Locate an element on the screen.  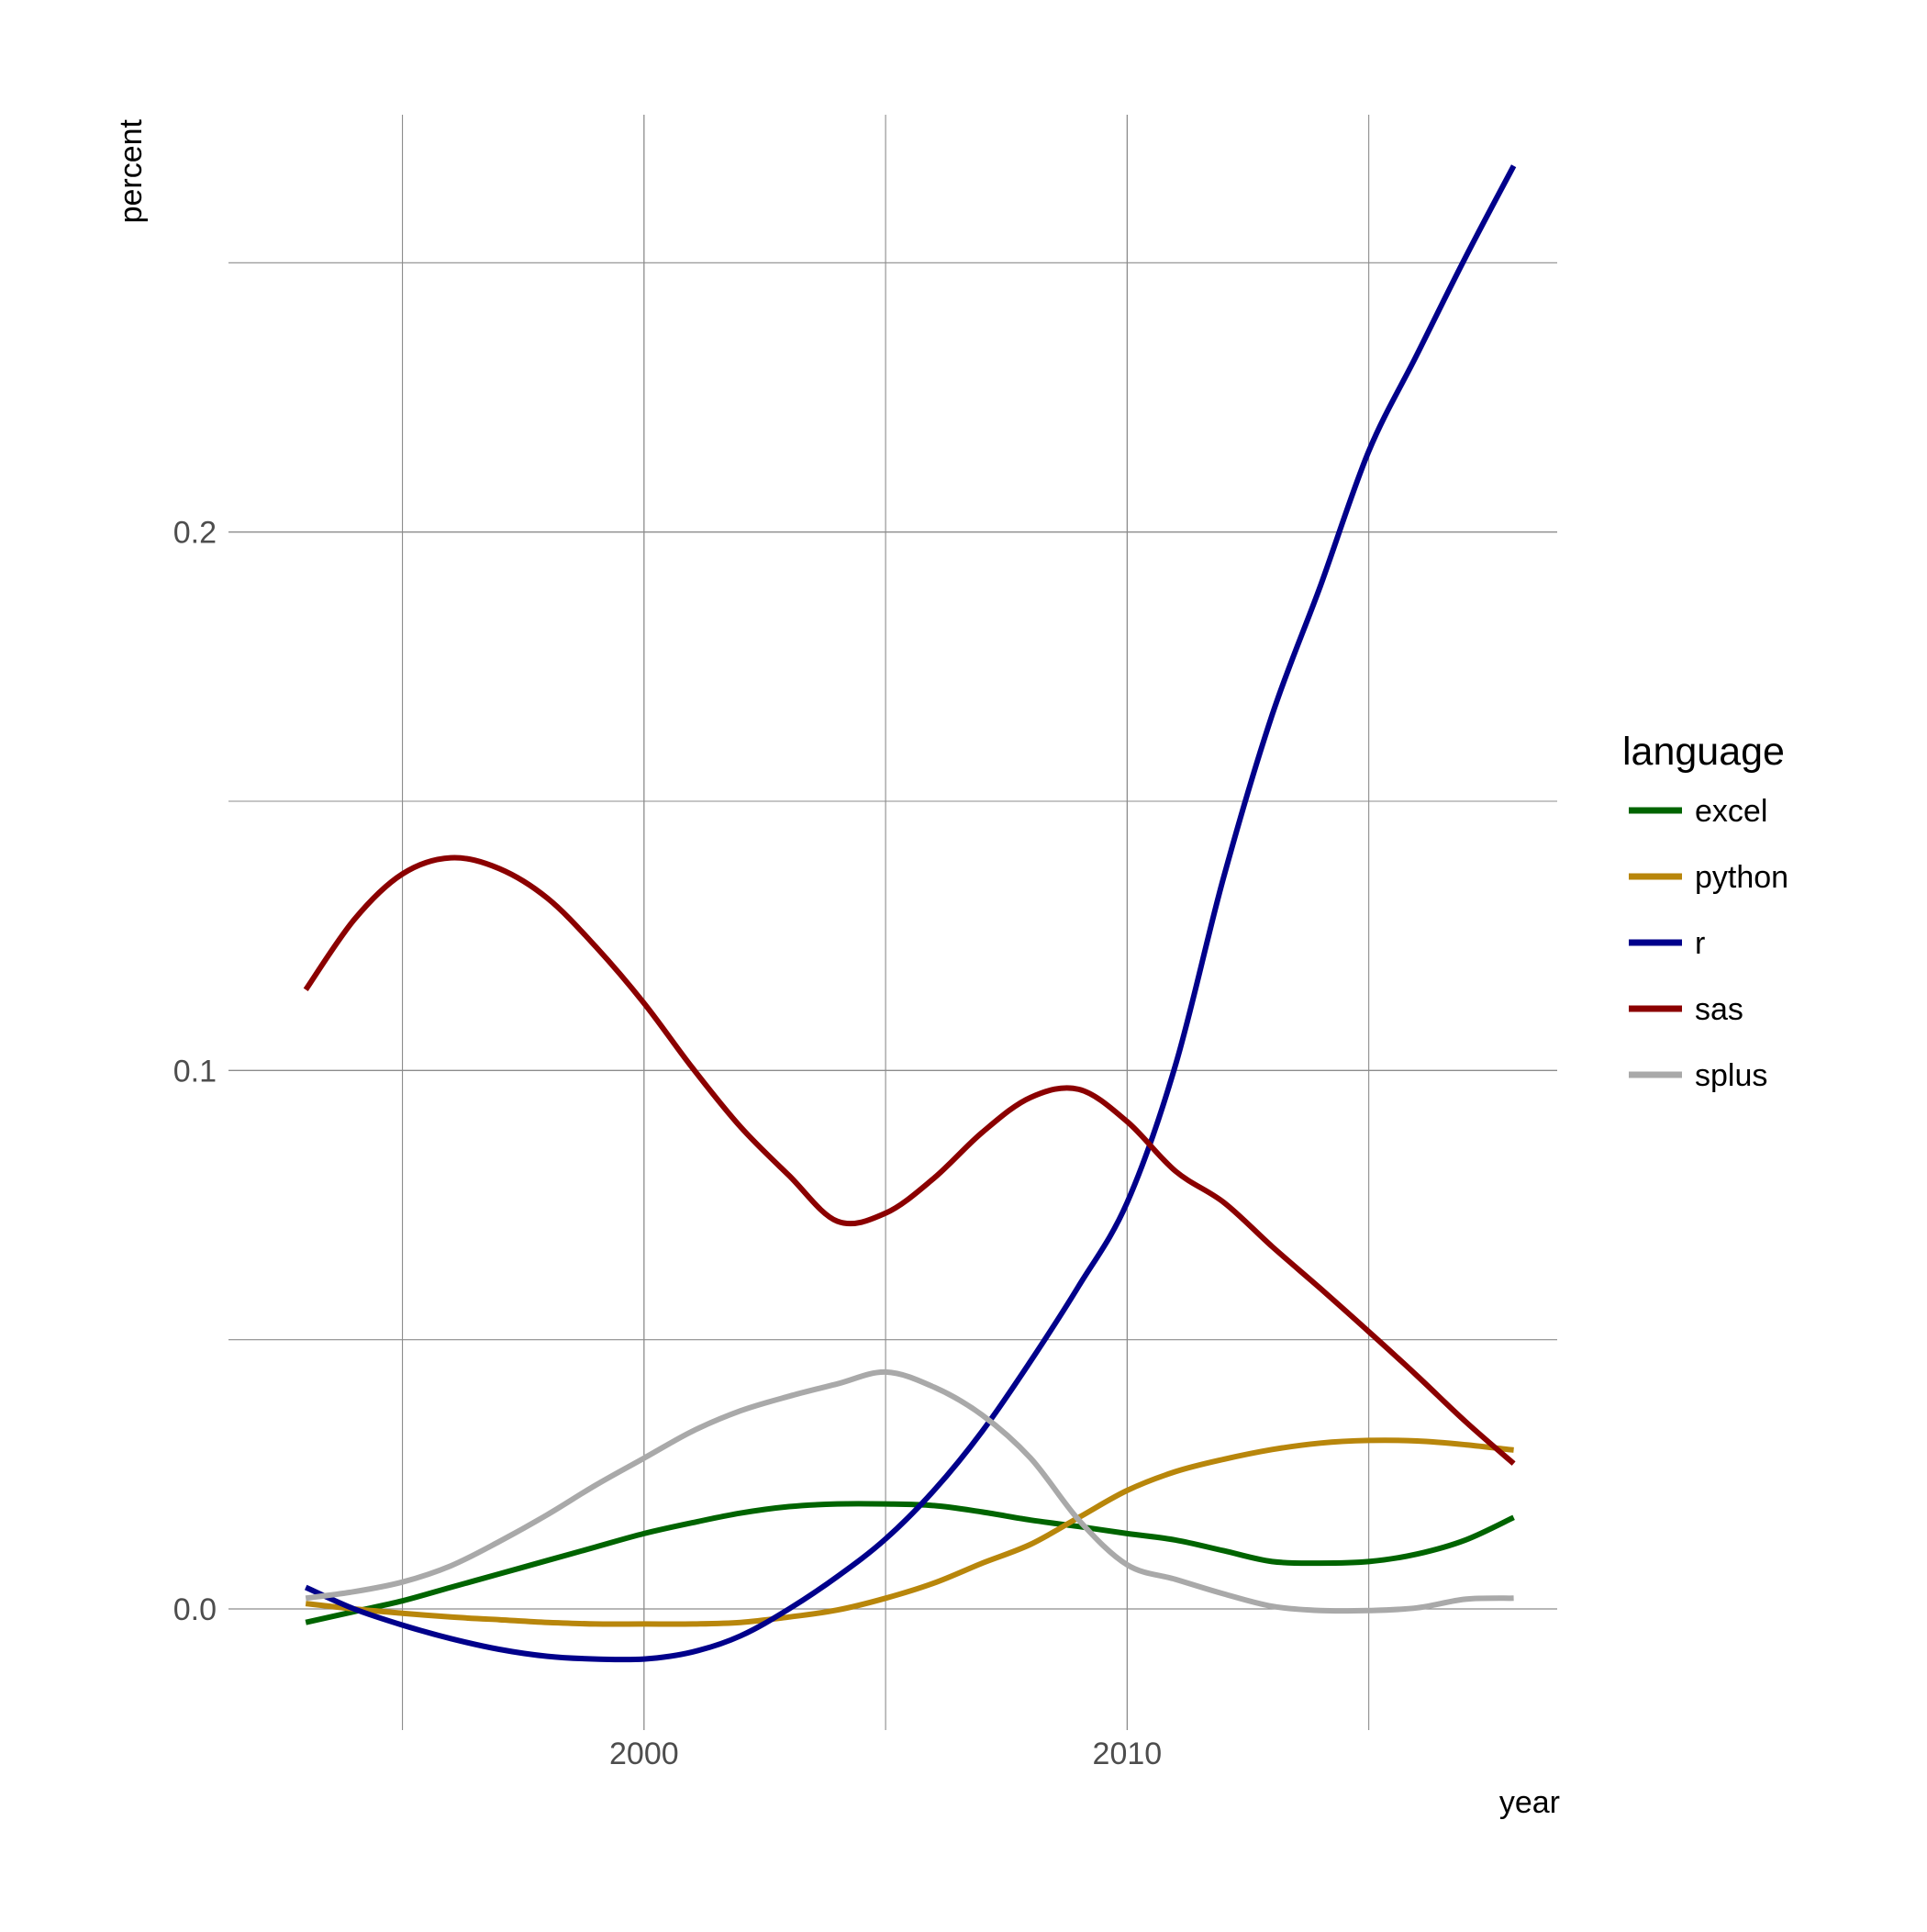
series-line-python is located at coordinates (909, 1532).